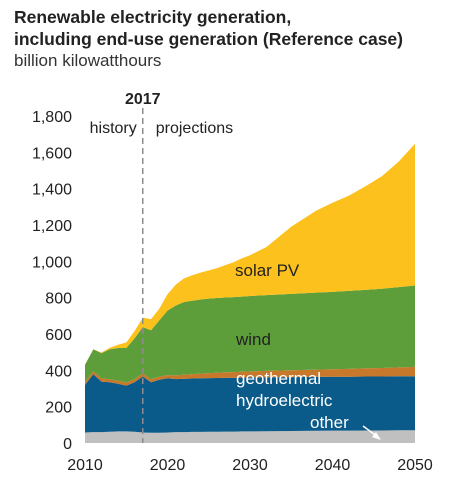  Describe the element at coordinates (52, 190) in the screenshot. I see `y-tick-label: 1,400` at that location.